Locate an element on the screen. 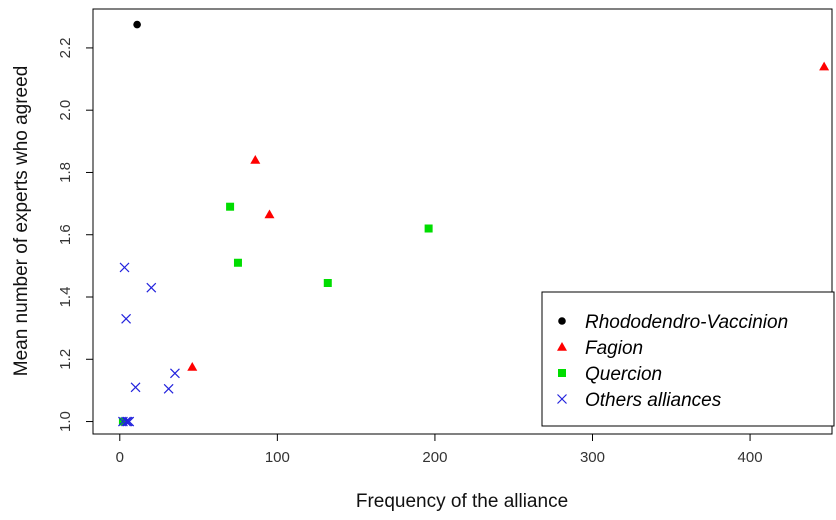 This screenshot has height=520, width=836. legend-marker-others-alliances is located at coordinates (562, 399).